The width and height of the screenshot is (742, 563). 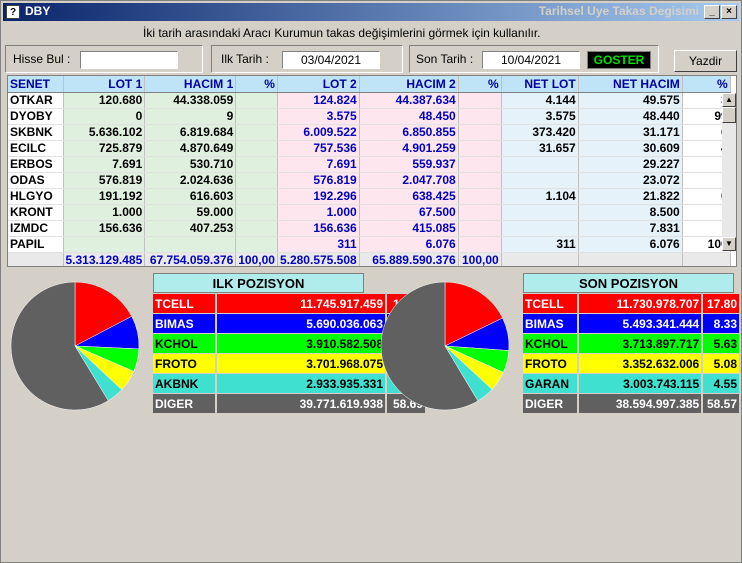 I want to click on position-symbol: KCHOL, so click(x=185, y=343).